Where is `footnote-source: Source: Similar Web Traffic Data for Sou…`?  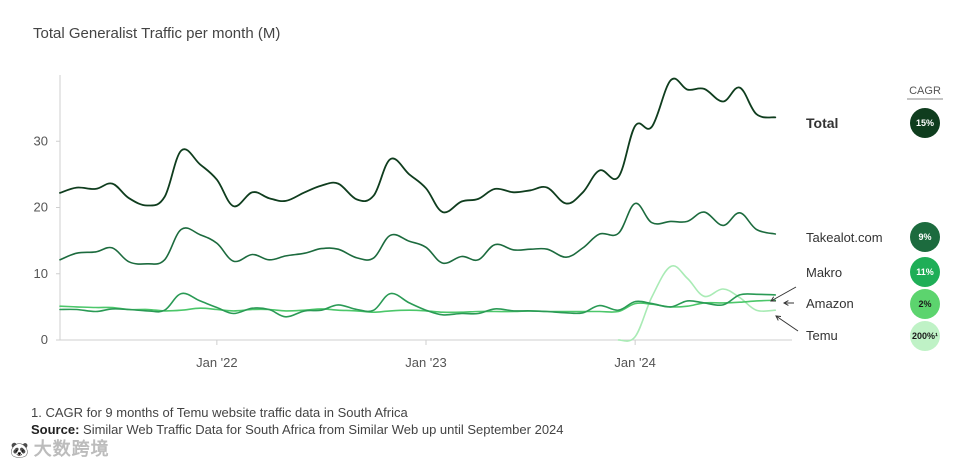
footnote-source: Source: Similar Web Traffic Data for Sou… is located at coordinates (297, 429).